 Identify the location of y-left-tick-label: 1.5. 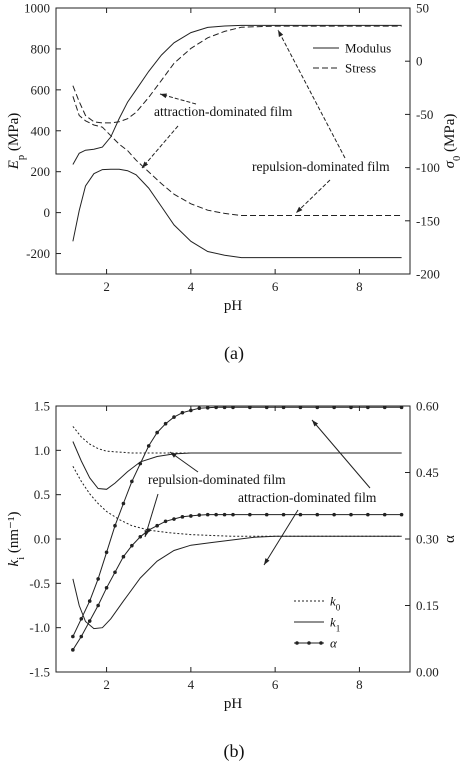
(42, 406).